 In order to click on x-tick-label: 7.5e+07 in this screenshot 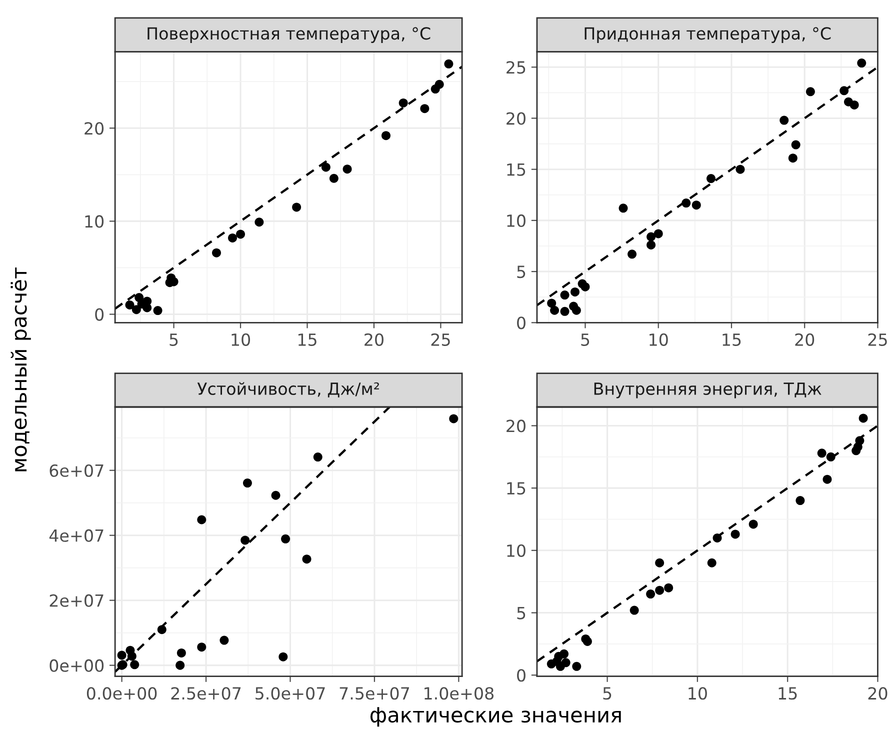, I will do `click(375, 693)`.